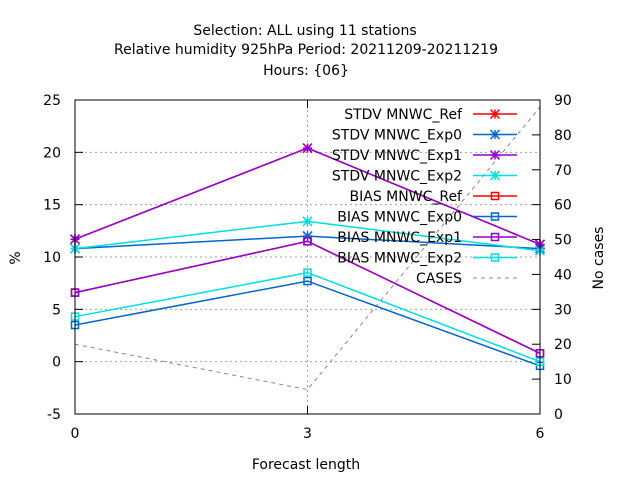  I want to click on legend-item: CASES, so click(466, 279).